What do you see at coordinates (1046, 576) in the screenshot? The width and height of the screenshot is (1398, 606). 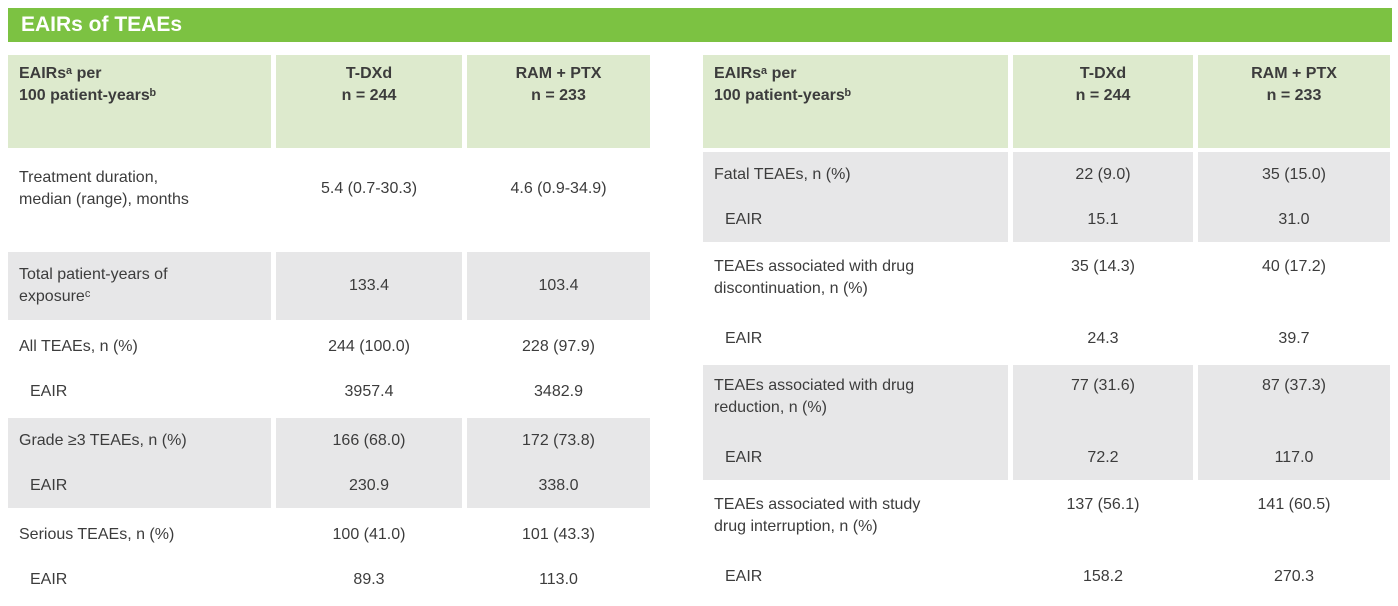 I see `table-row-eair: EAIR 158.2 270.3` at bounding box center [1046, 576].